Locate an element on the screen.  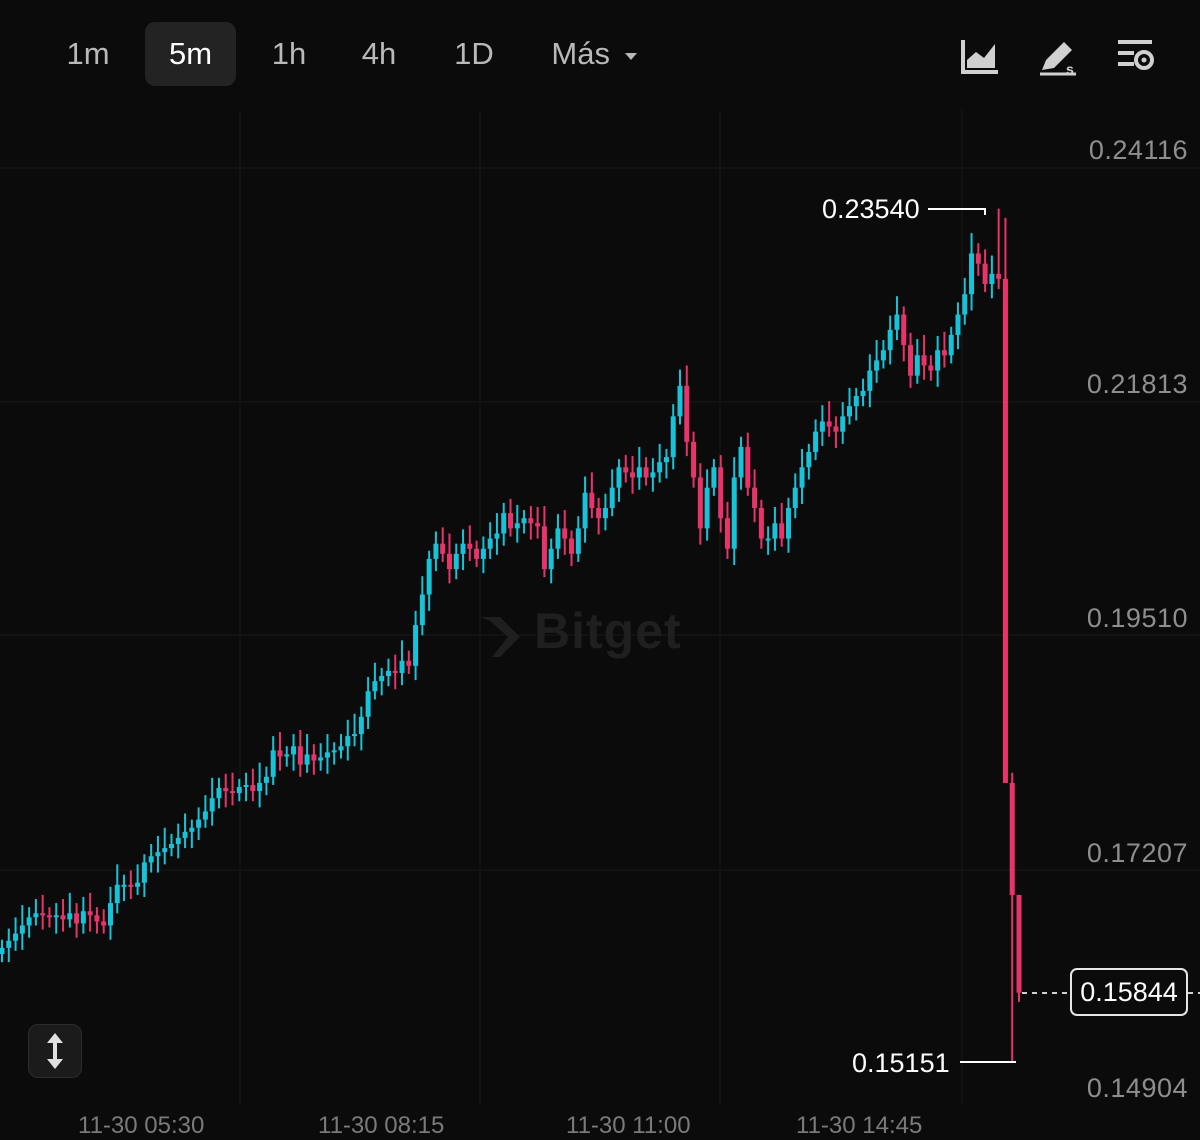
time-axis-label: 11-30 14:45 is located at coordinates (859, 1125).